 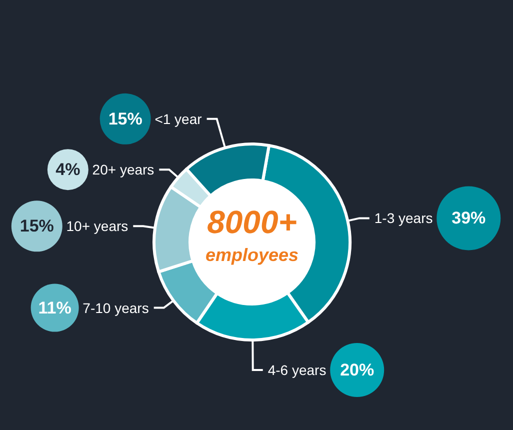 What do you see at coordinates (469, 218) in the screenshot?
I see `data-label: 39%` at bounding box center [469, 218].